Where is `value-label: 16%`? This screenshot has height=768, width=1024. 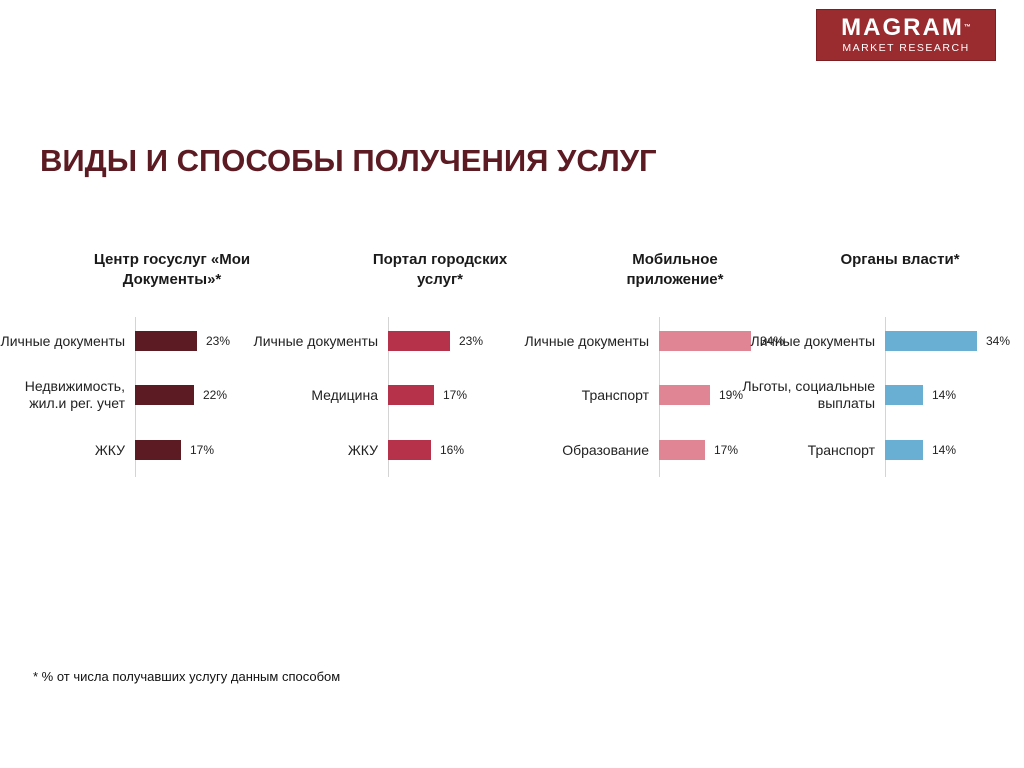 value-label: 16% is located at coordinates (452, 450).